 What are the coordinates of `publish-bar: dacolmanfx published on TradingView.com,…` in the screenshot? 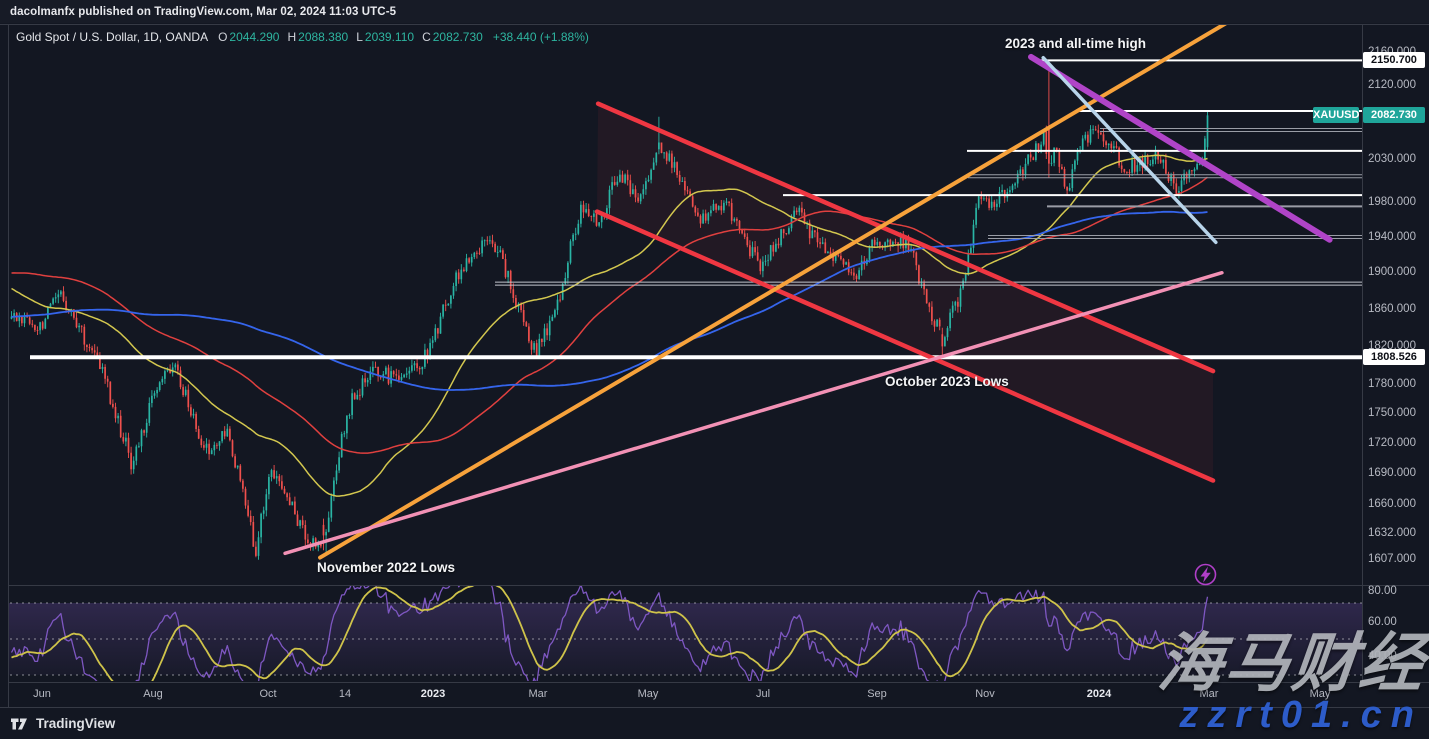 It's located at (714, 11).